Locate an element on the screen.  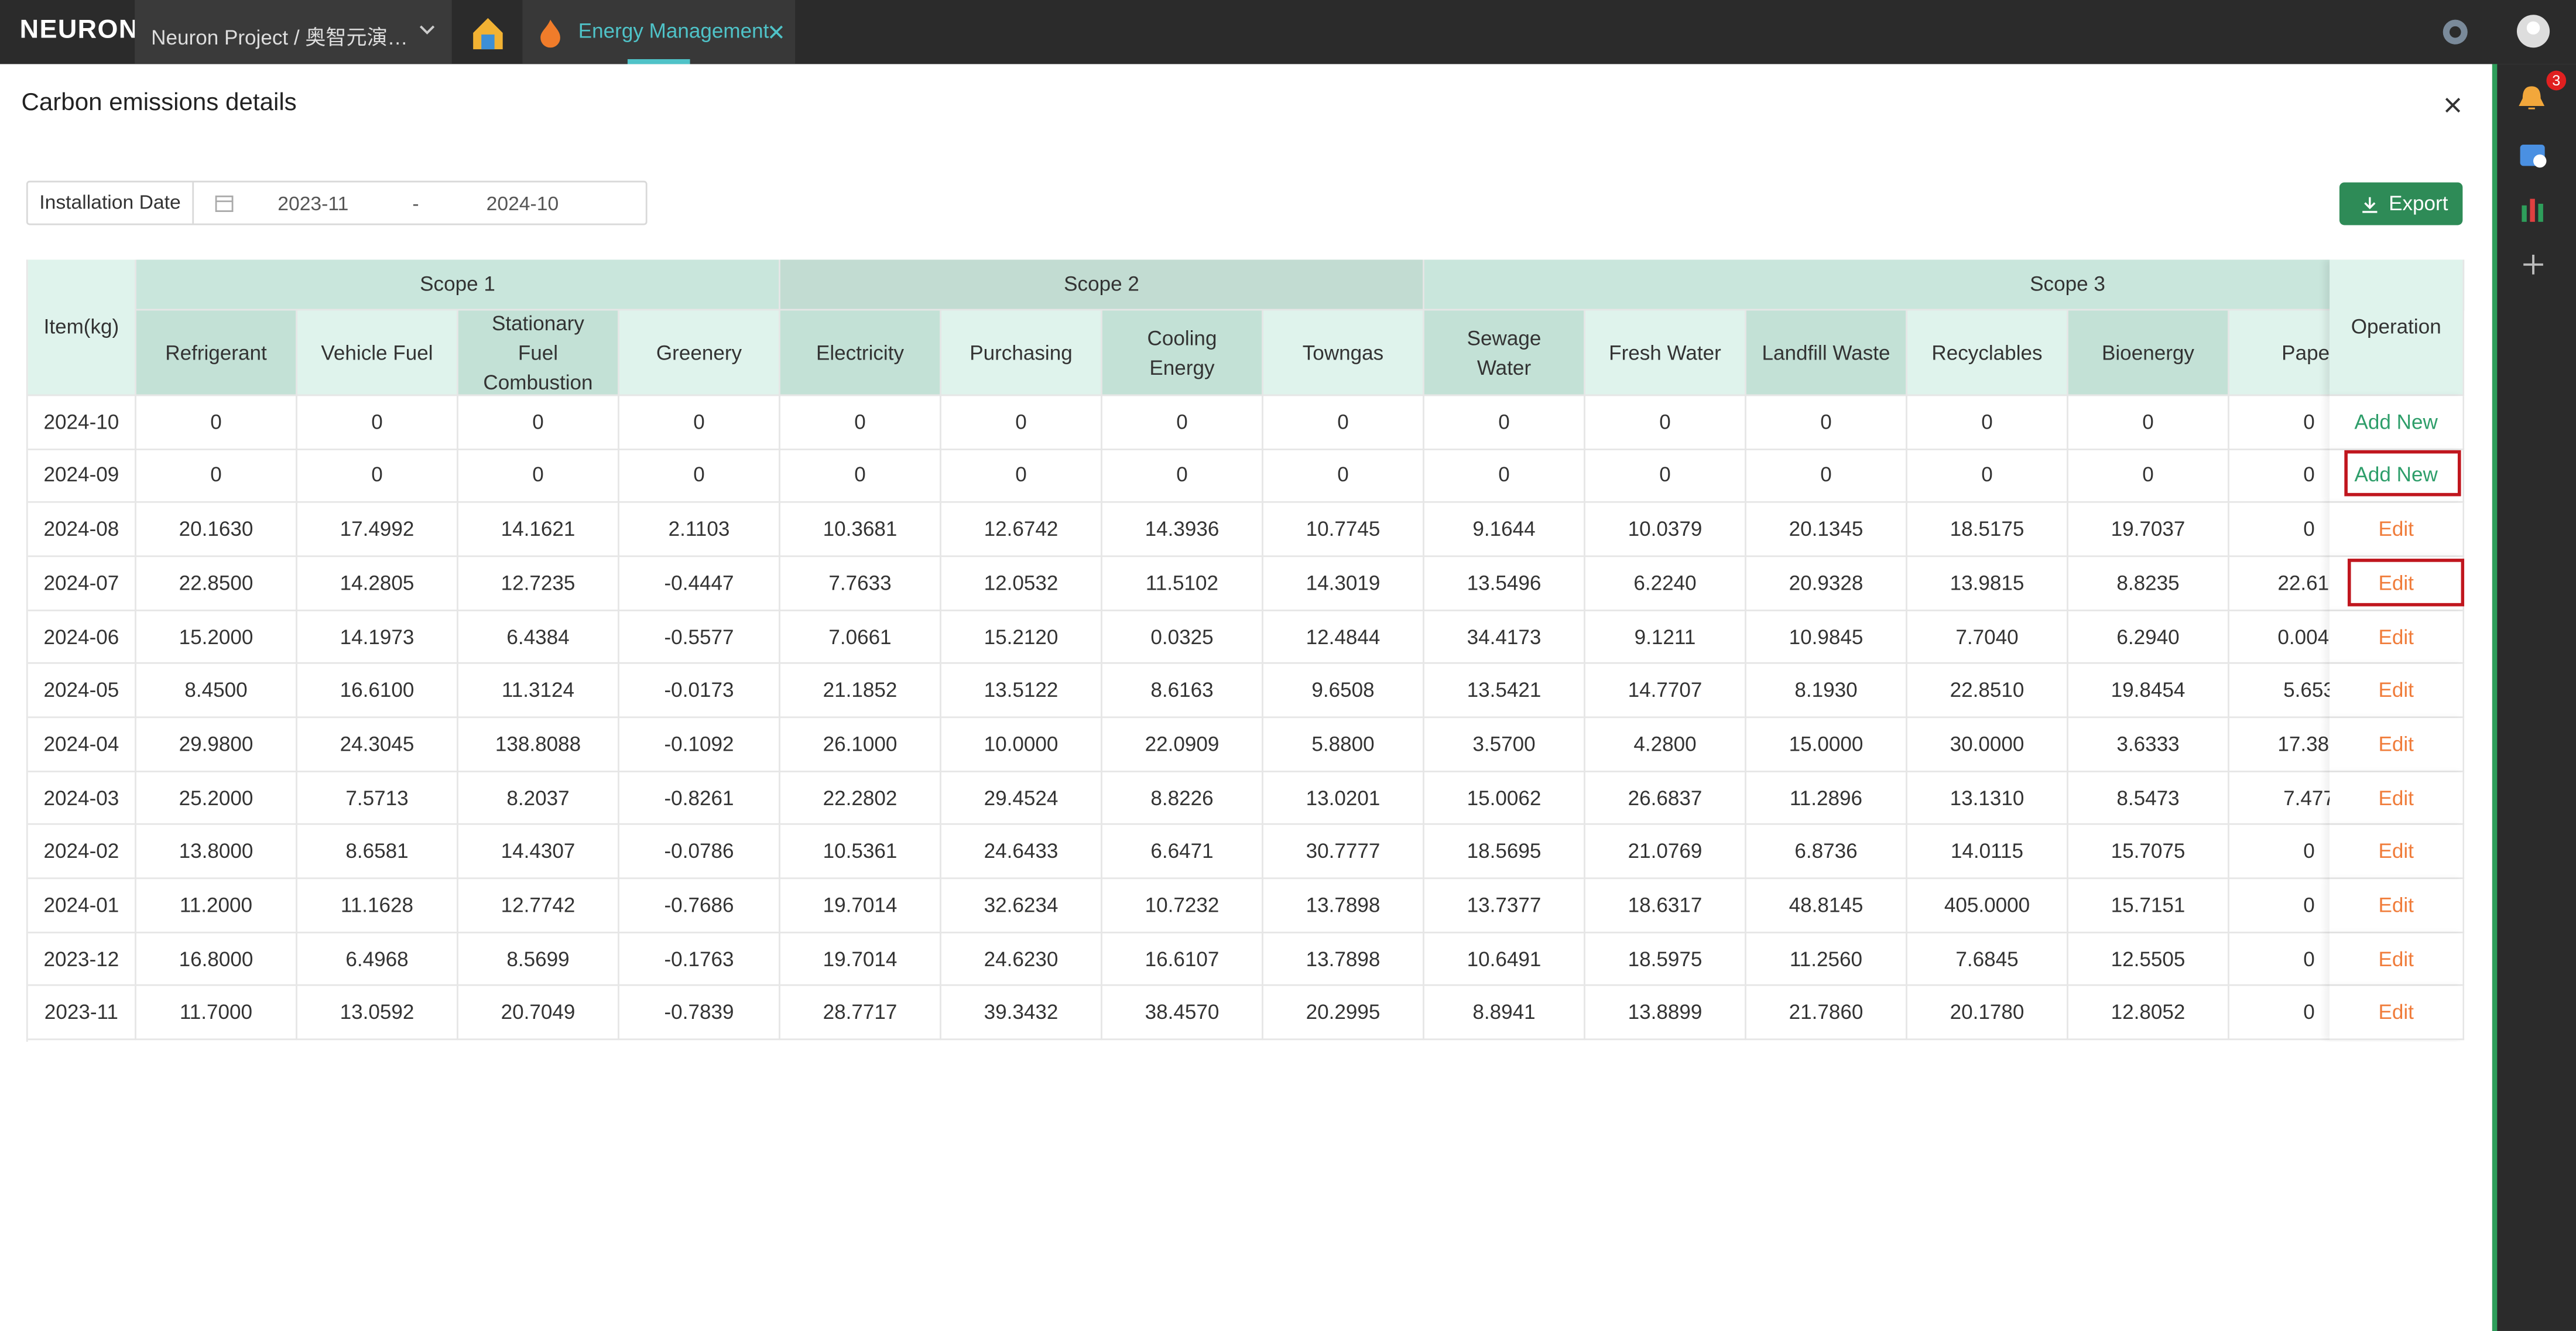
value-cell: 18.5175 is located at coordinates (1987, 530).